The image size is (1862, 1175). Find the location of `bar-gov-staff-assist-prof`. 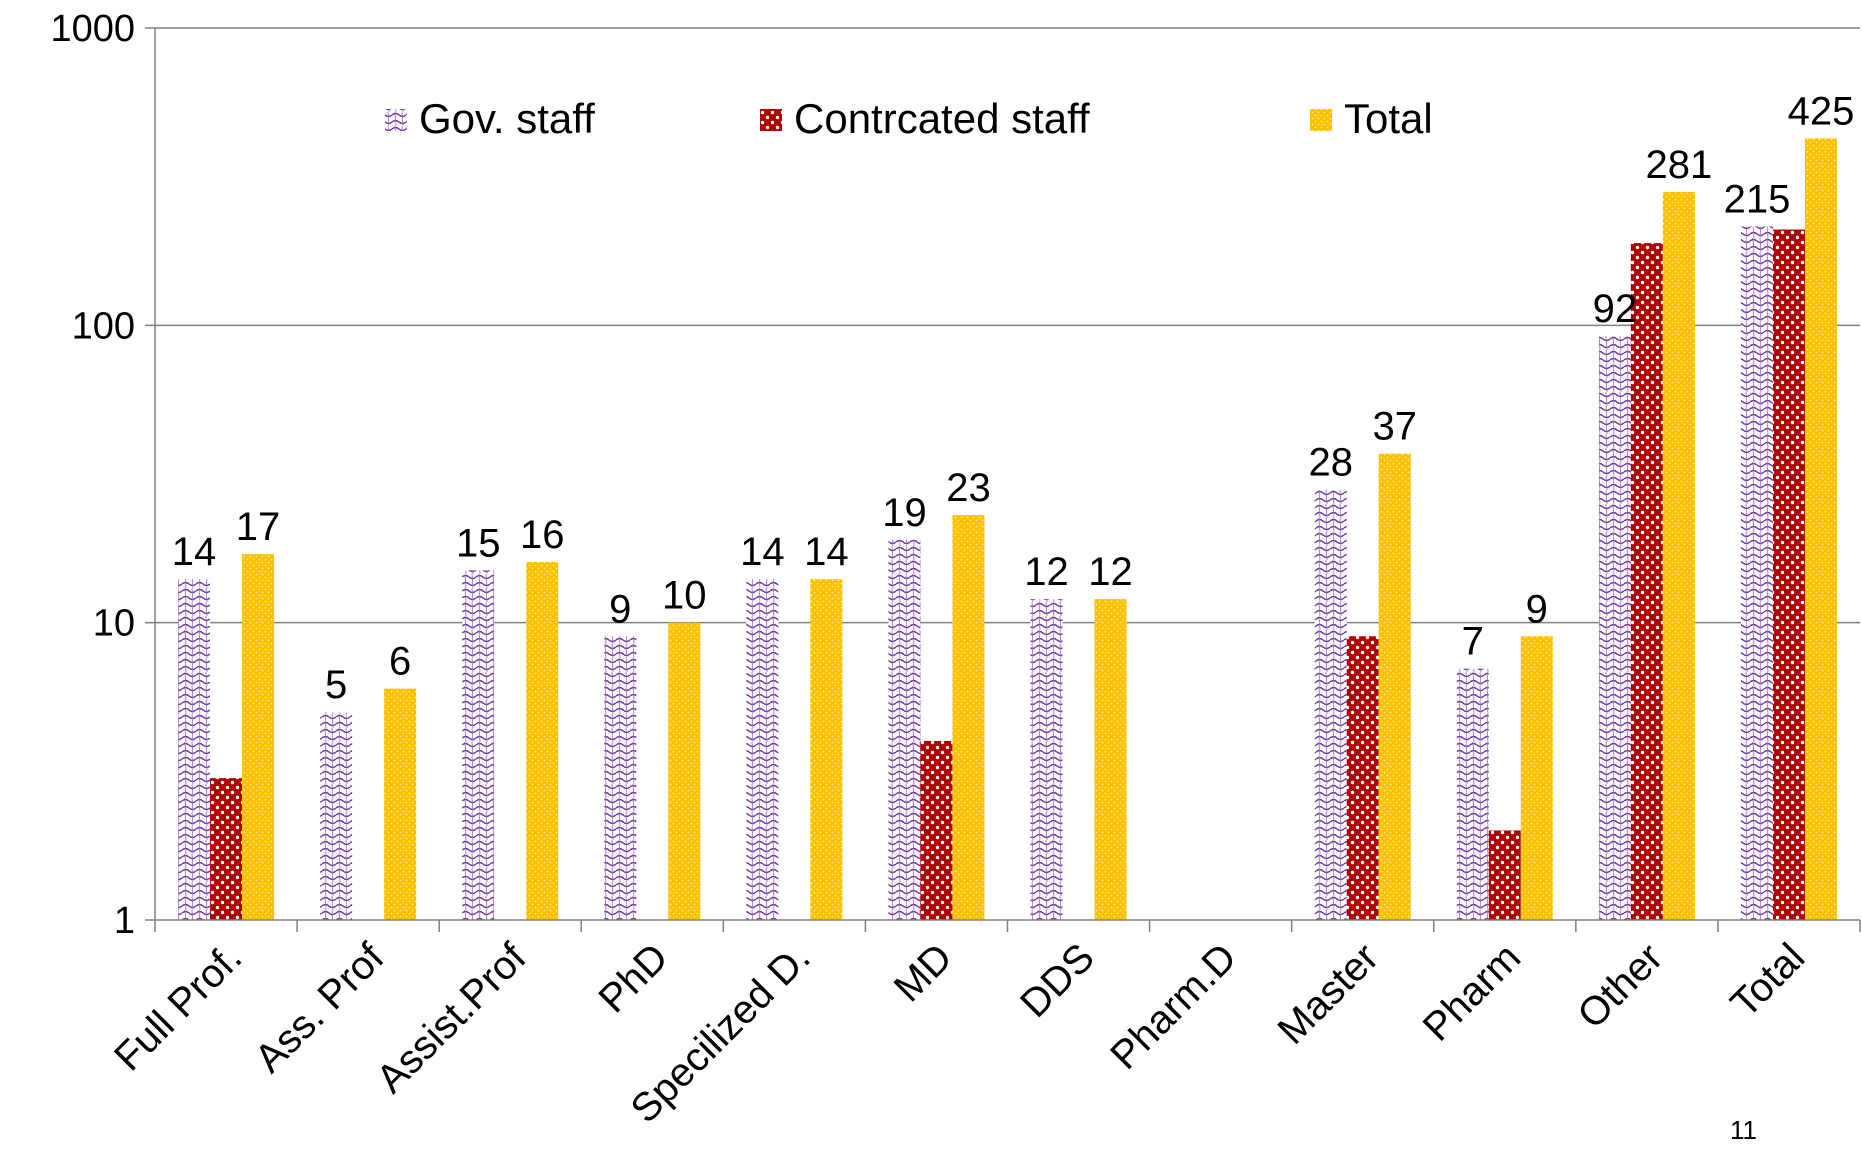

bar-gov-staff-assist-prof is located at coordinates (478, 745).